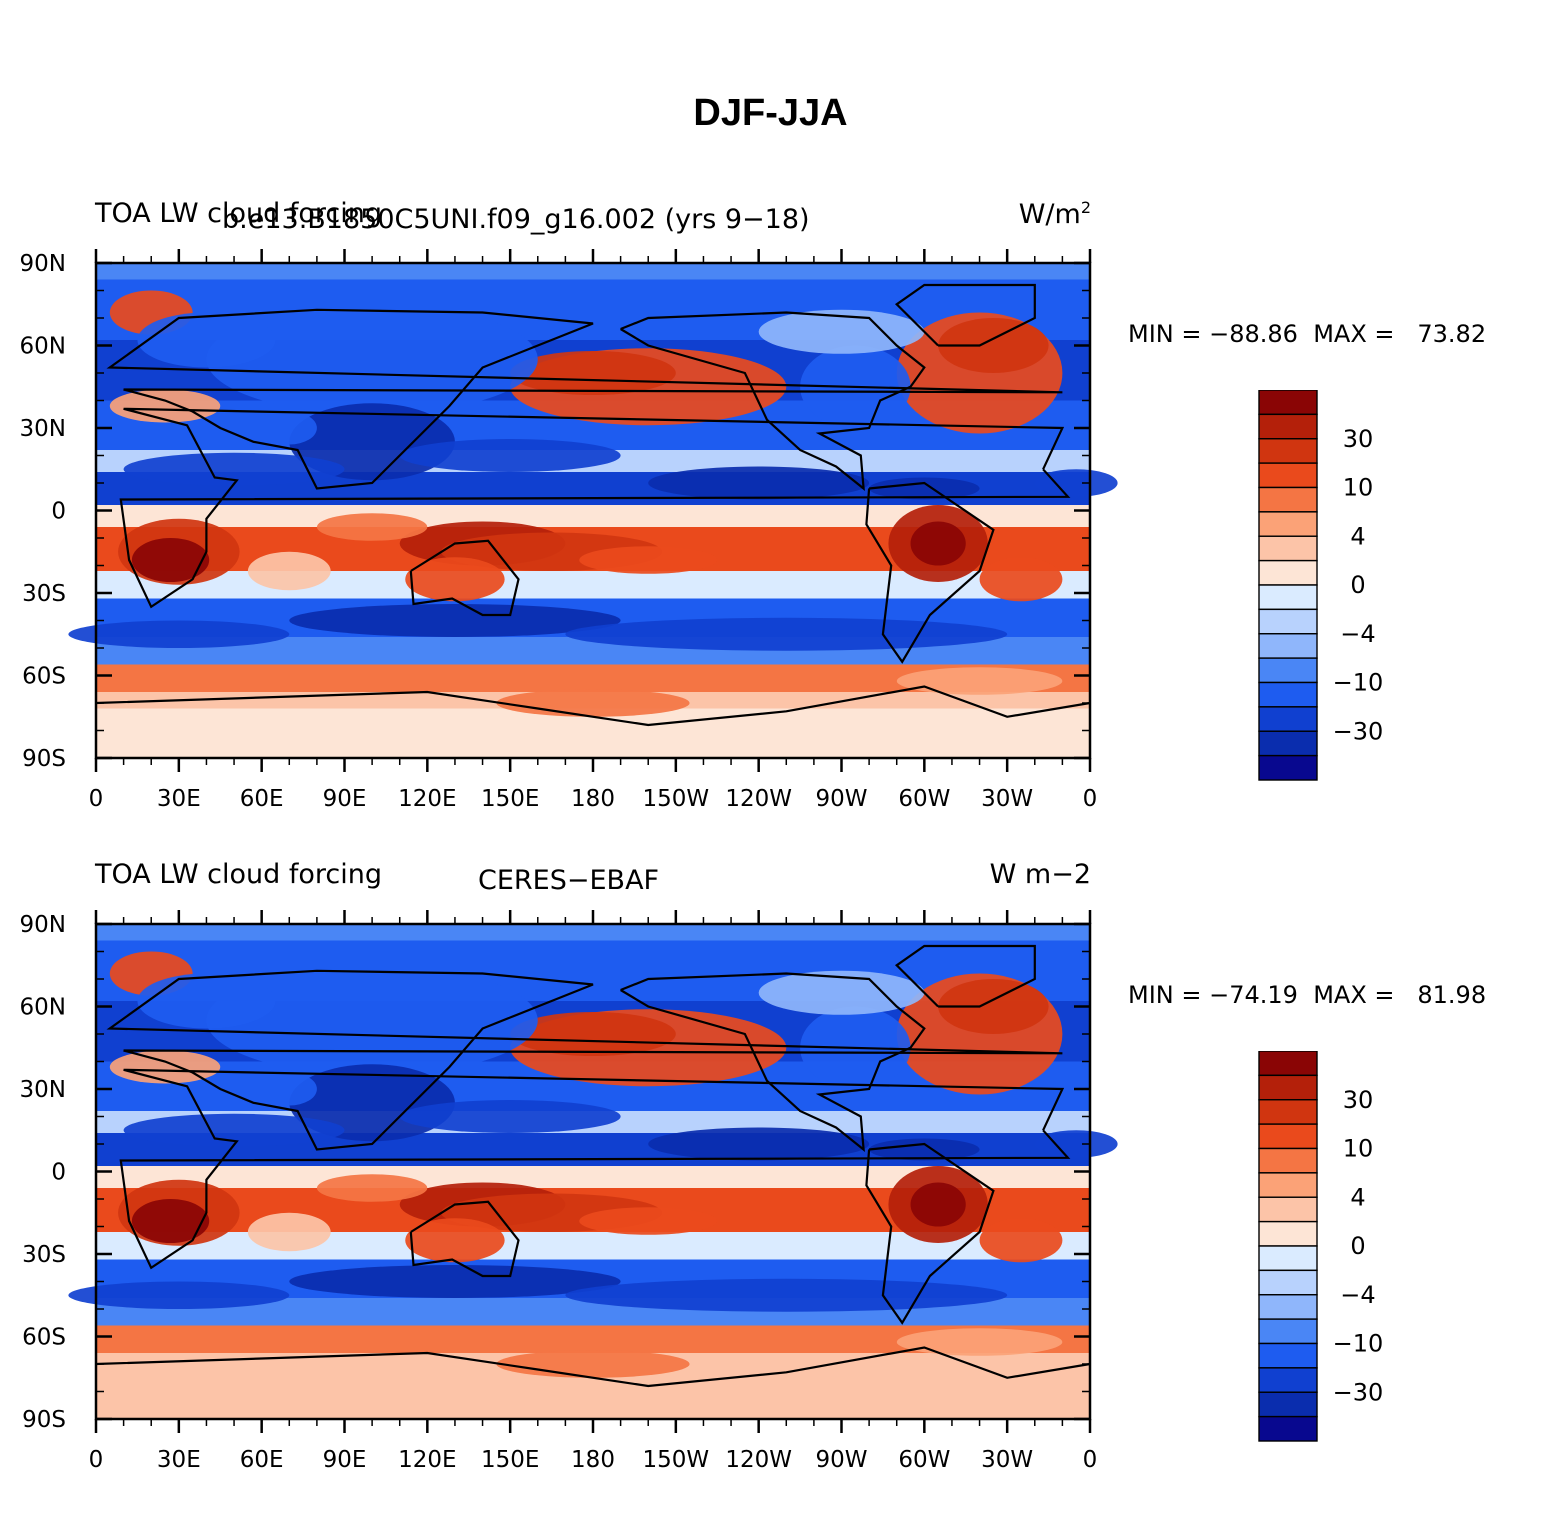 The image size is (1541, 1538). Describe the element at coordinates (758, 1460) in the screenshot. I see `lon-tick-label: 120W` at that location.